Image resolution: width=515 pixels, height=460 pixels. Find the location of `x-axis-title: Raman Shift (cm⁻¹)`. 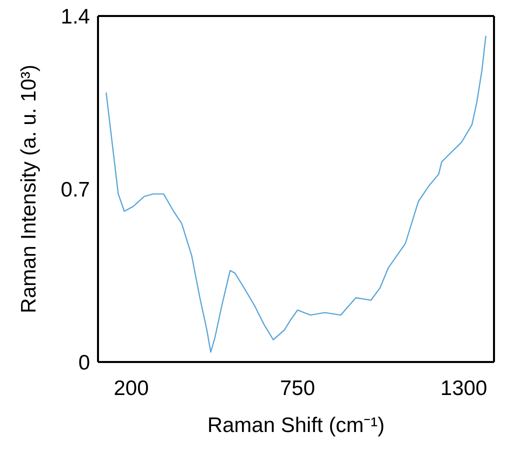

x-axis-title: Raman Shift (cm⁻¹) is located at coordinates (296, 425).